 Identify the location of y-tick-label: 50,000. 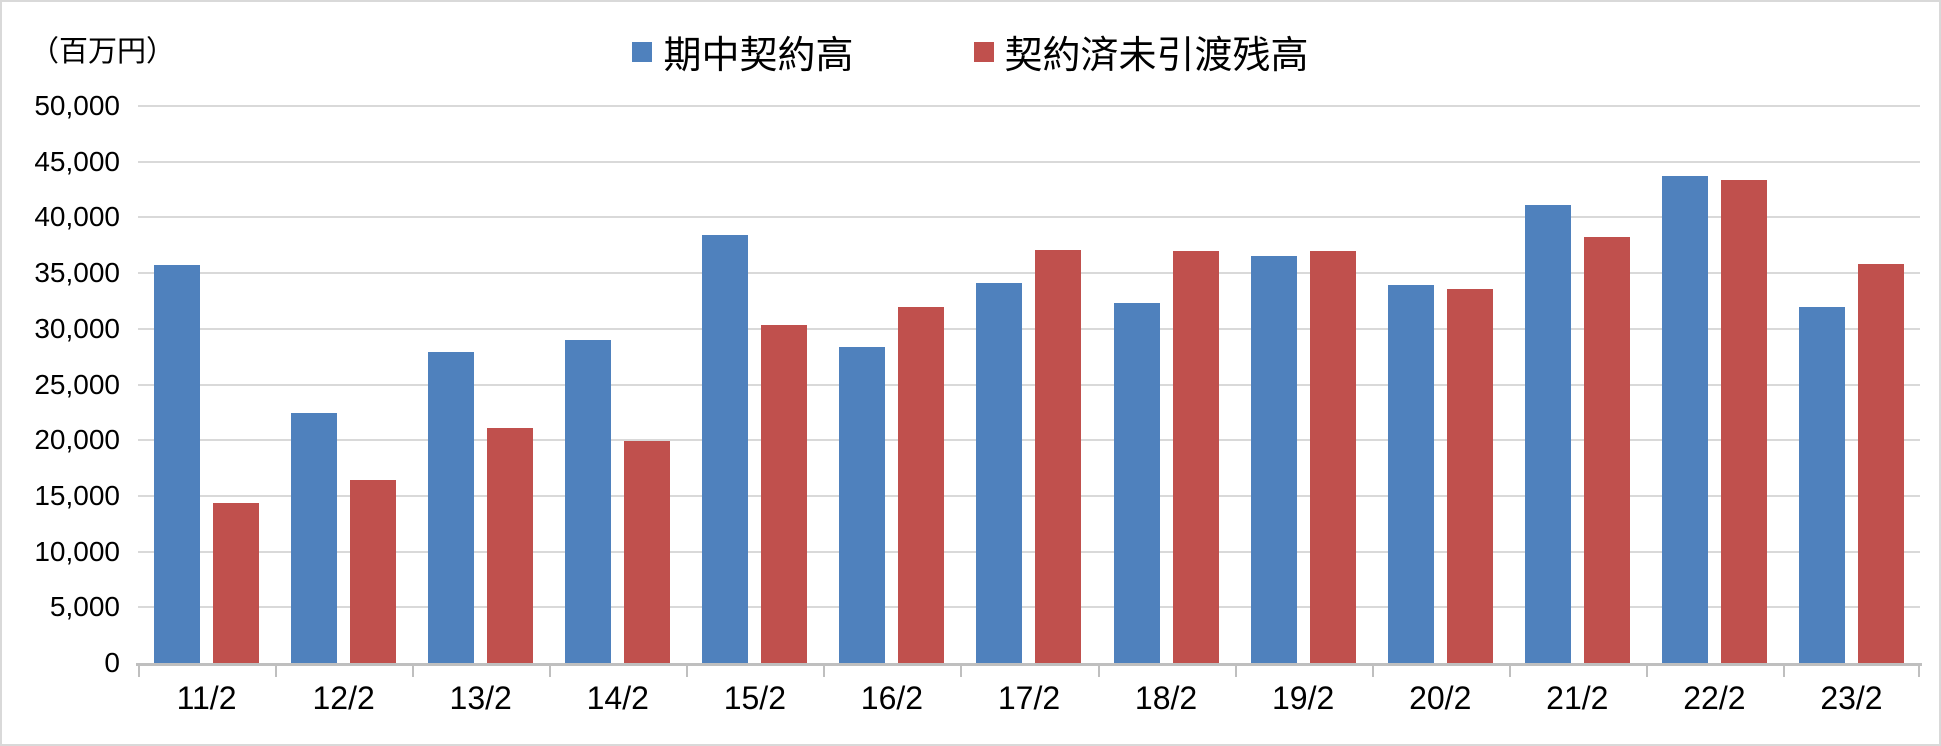
(77, 105).